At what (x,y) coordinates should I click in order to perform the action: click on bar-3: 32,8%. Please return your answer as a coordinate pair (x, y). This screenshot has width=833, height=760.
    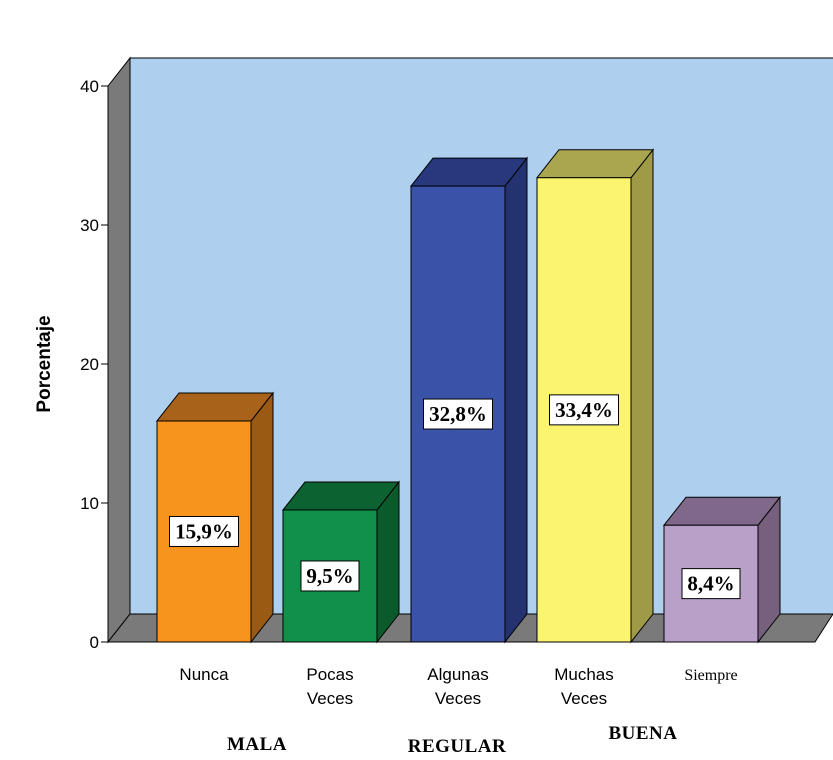
    Looking at the image, I should click on (469, 400).